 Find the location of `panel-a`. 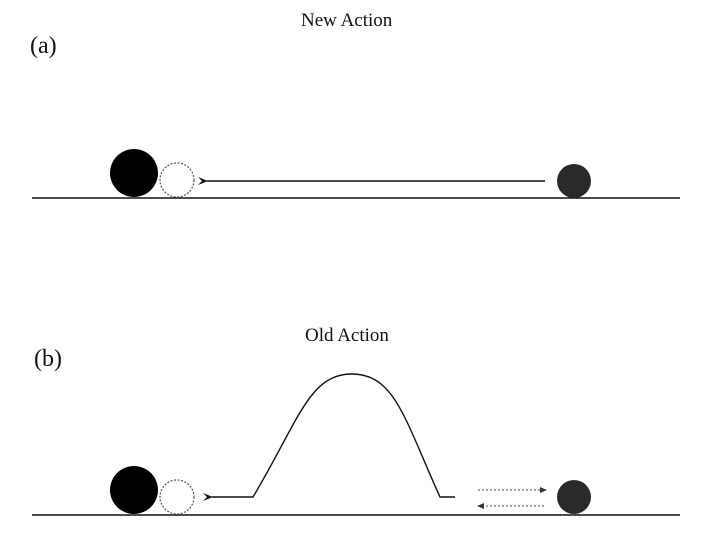

panel-a is located at coordinates (356, 174).